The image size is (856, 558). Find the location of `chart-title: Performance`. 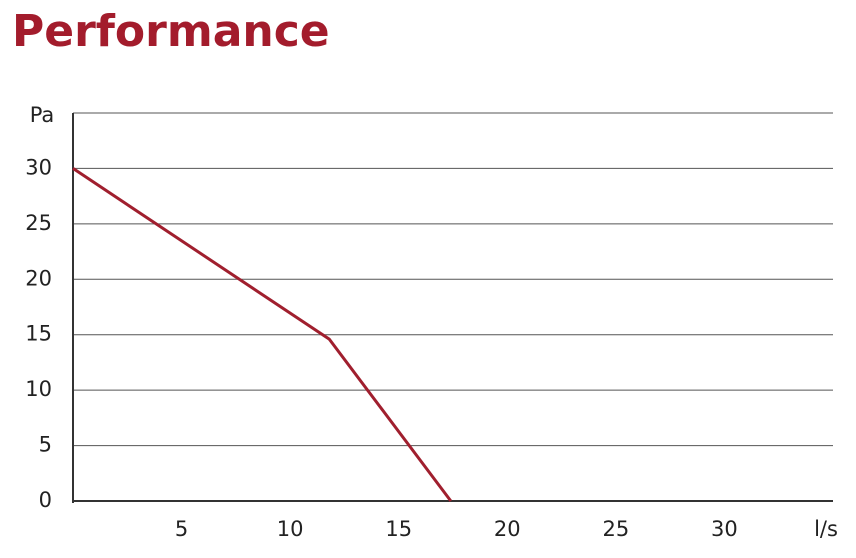

chart-title: Performance is located at coordinates (171, 31).